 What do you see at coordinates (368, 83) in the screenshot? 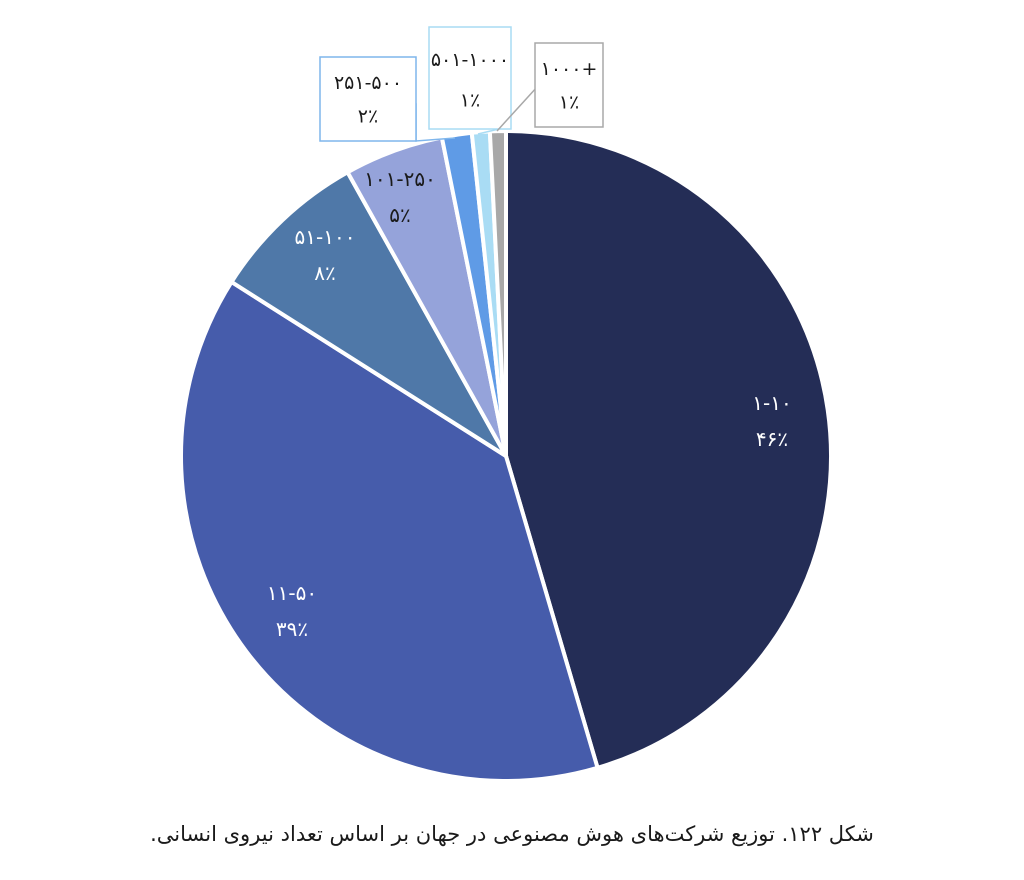
I see `slice-label-5: ۲۵۱-۵۰۰` at bounding box center [368, 83].